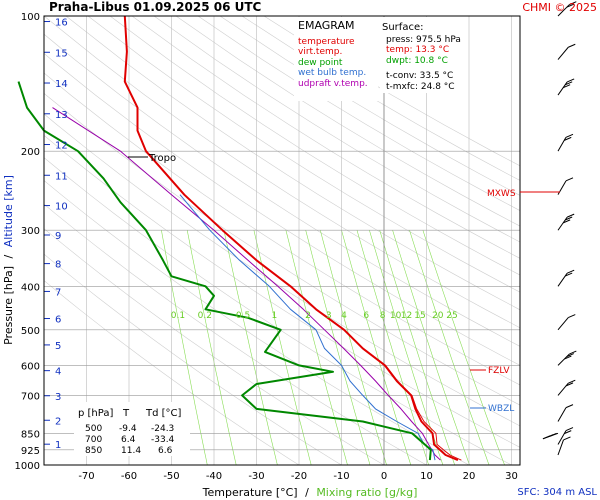 This screenshot has width=600, height=500. What do you see at coordinates (326, 42) in the screenshot?
I see `legend-item-temperature: temperature` at bounding box center [326, 42].